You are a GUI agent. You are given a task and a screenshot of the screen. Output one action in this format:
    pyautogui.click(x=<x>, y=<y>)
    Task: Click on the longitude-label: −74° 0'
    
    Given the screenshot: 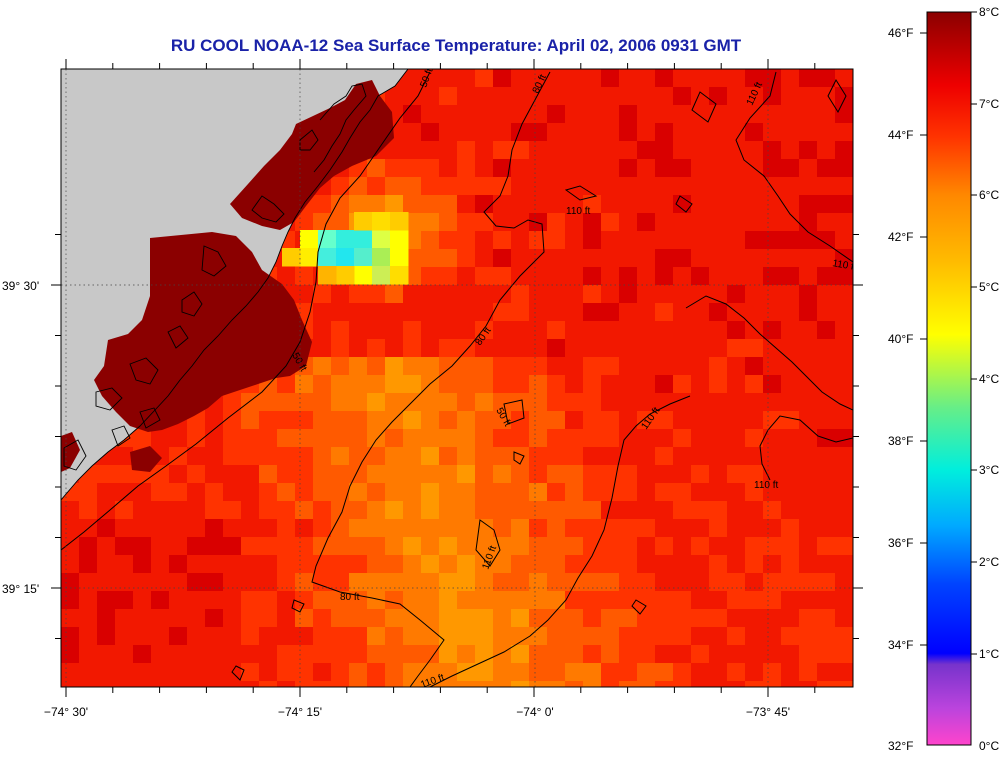 What is the action you would take?
    pyautogui.click(x=535, y=712)
    